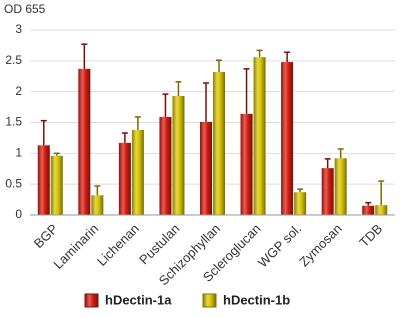 The height and width of the screenshot is (318, 400). Describe the element at coordinates (256, 299) in the screenshot. I see `legend-label: hDectin-1b` at that location.